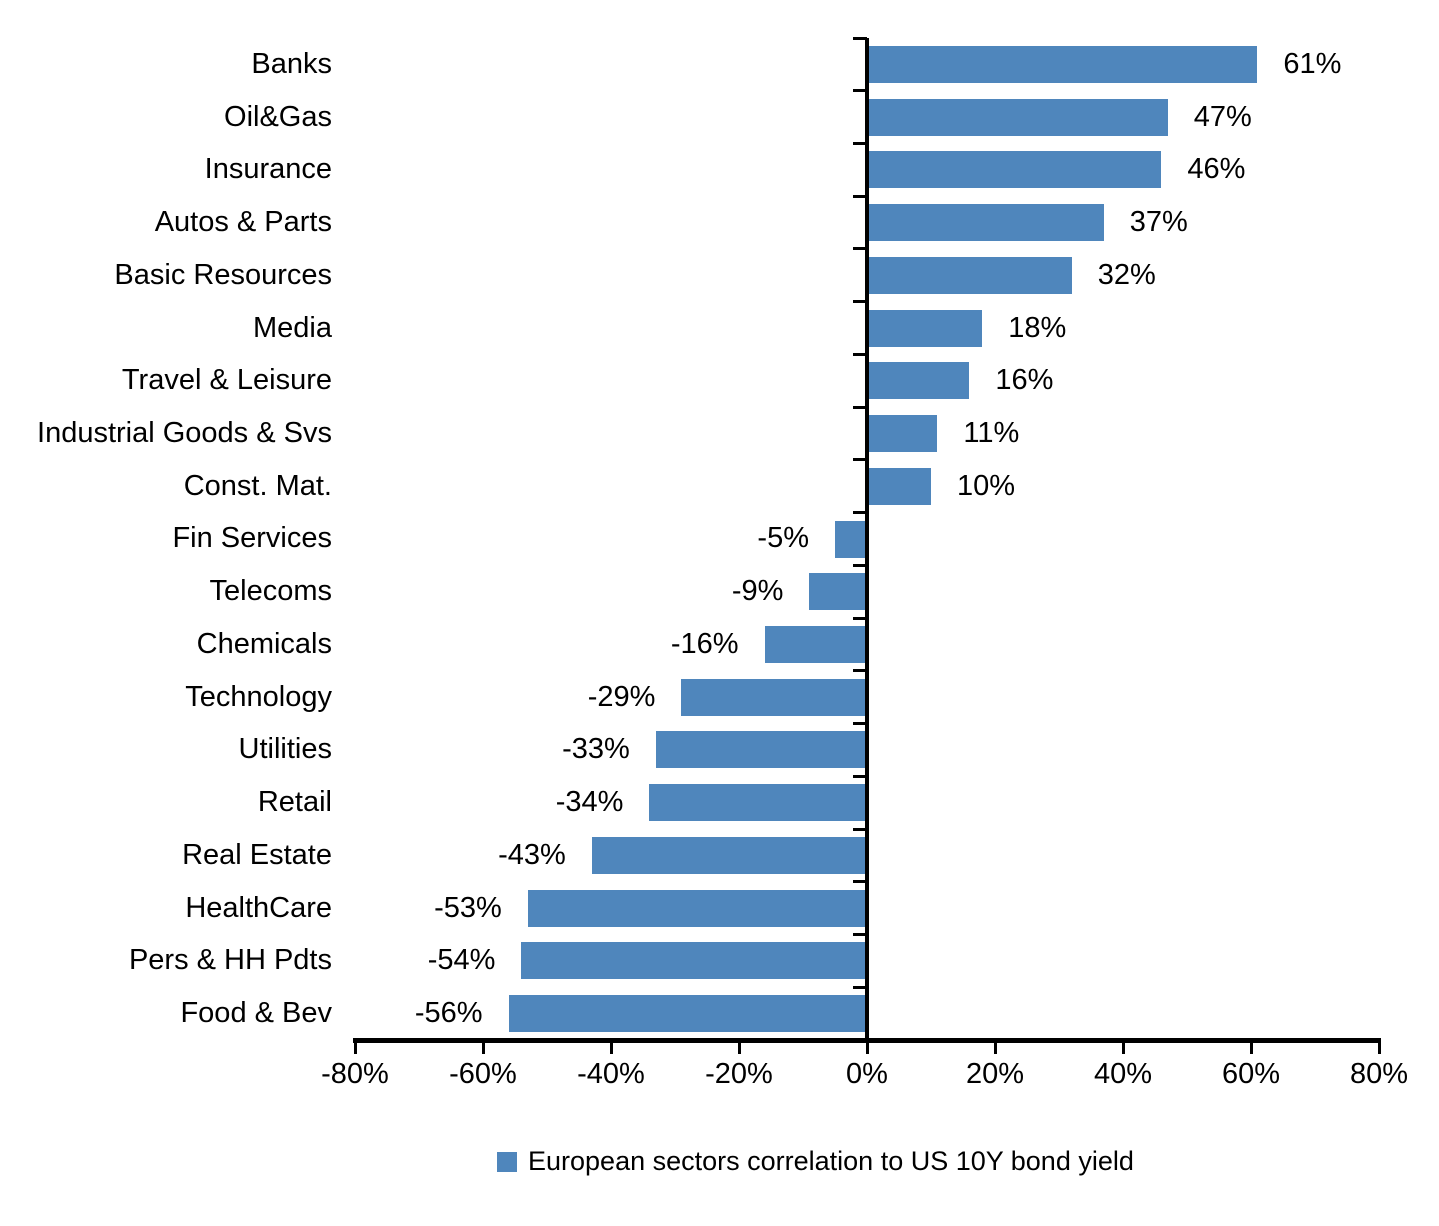 This screenshot has width=1439, height=1226. I want to click on y-axis-line, so click(867, 539).